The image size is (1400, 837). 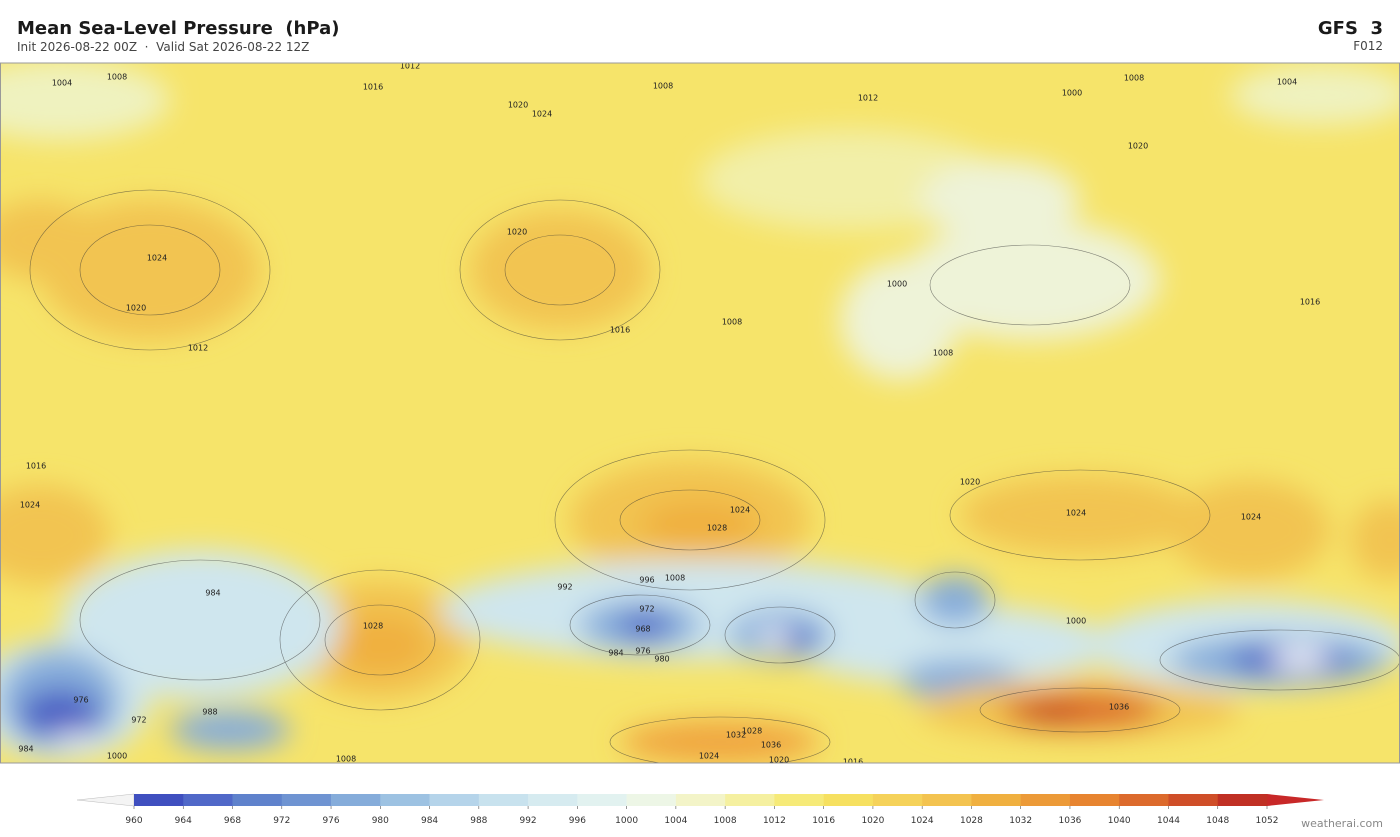 I want to click on contour-label: 980, so click(x=661, y=659).